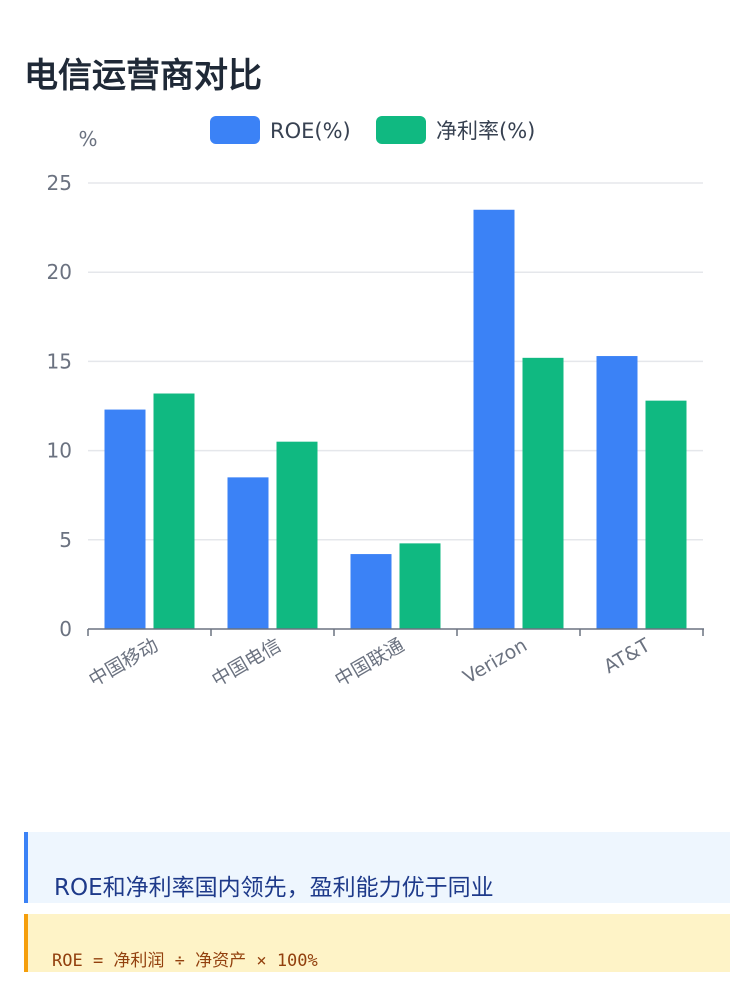 The height and width of the screenshot is (996, 756). I want to click on x-tick-label: 中国电信, so click(246, 662).